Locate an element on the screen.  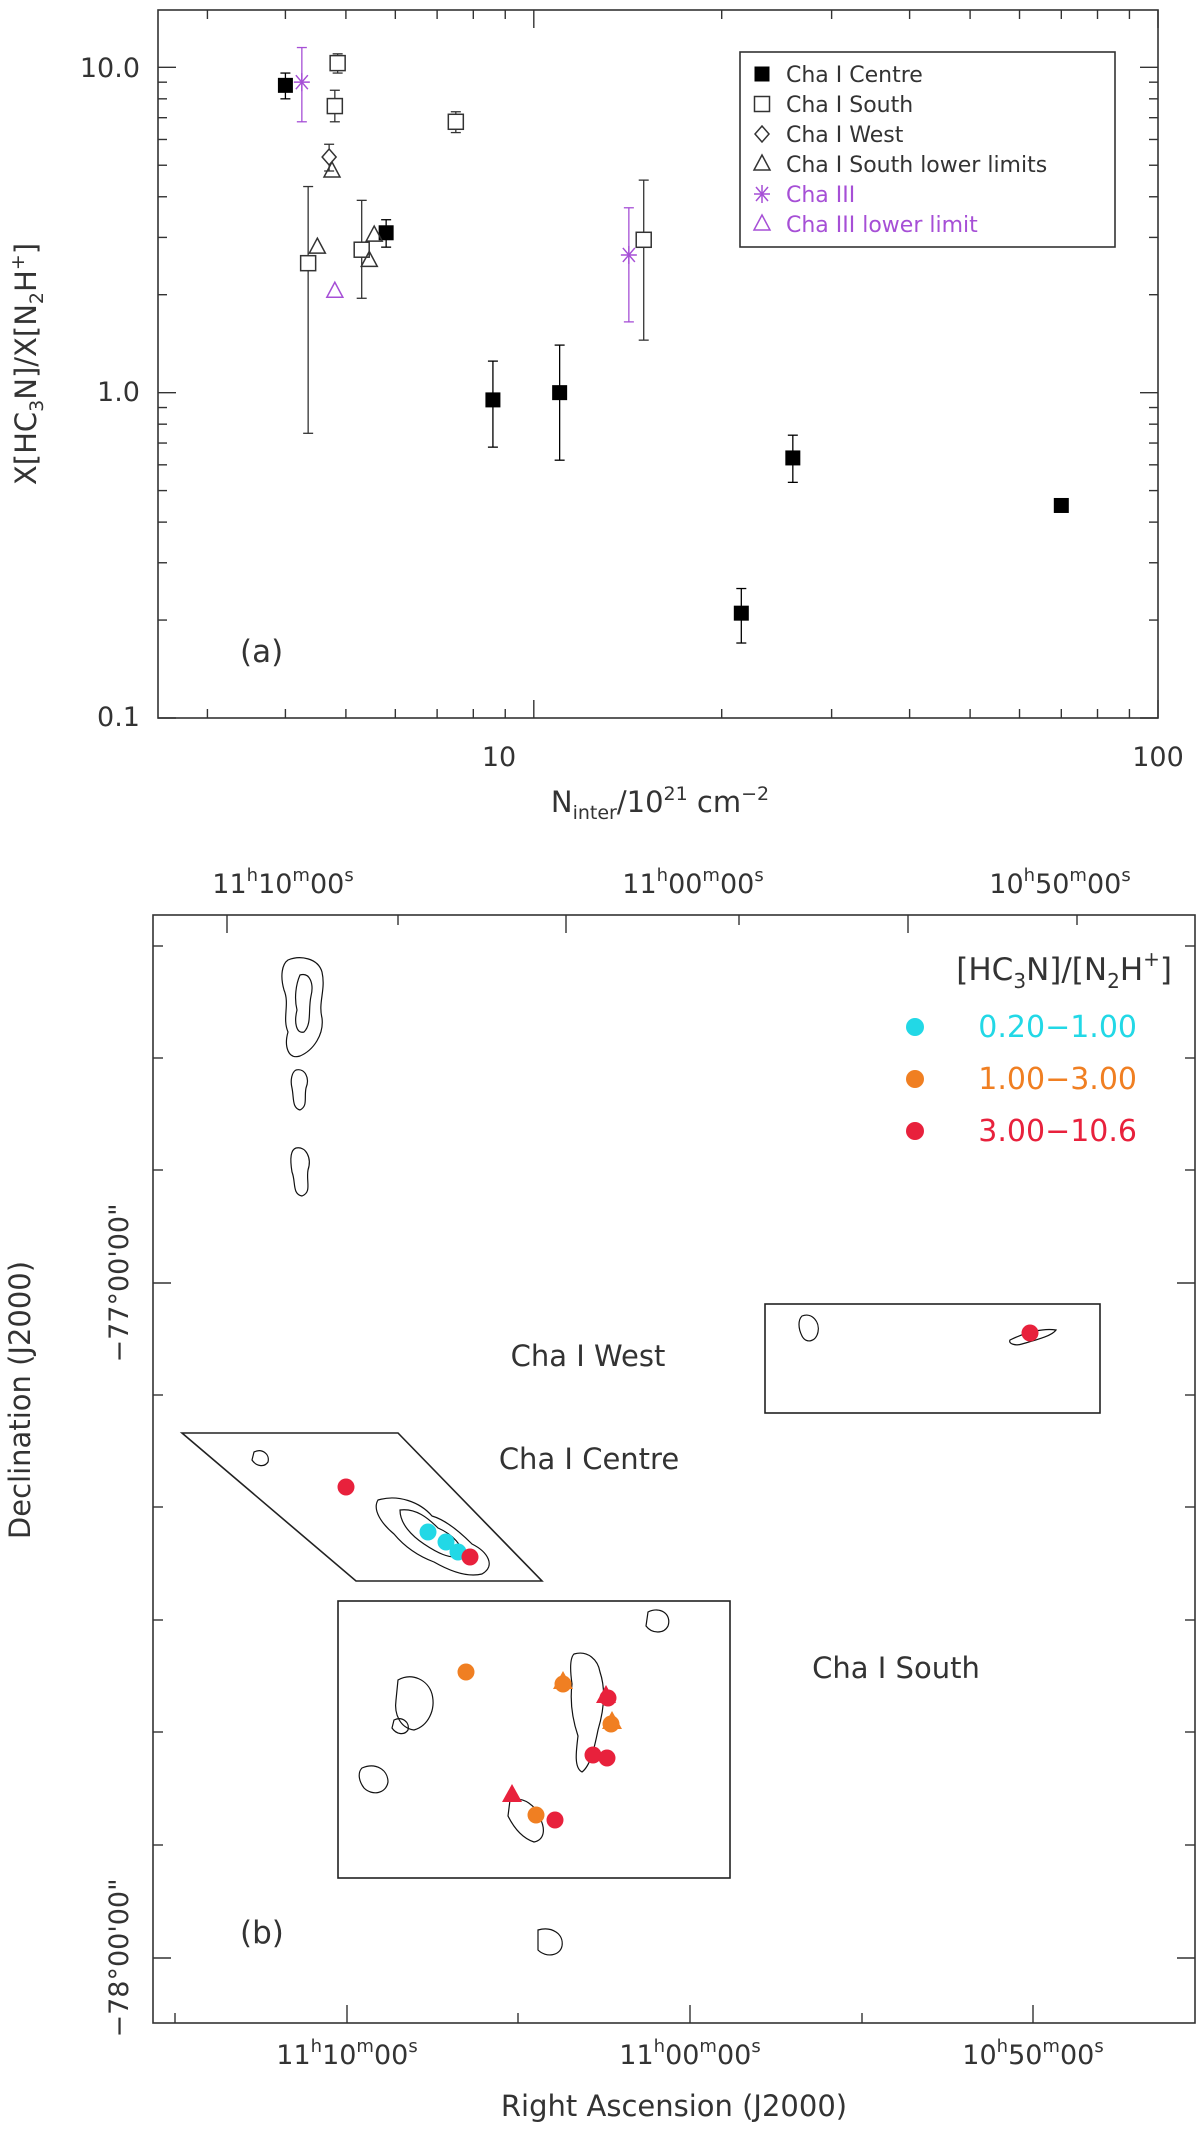
ra-tick-top-1100: 11h00m00s is located at coordinates (692, 882).